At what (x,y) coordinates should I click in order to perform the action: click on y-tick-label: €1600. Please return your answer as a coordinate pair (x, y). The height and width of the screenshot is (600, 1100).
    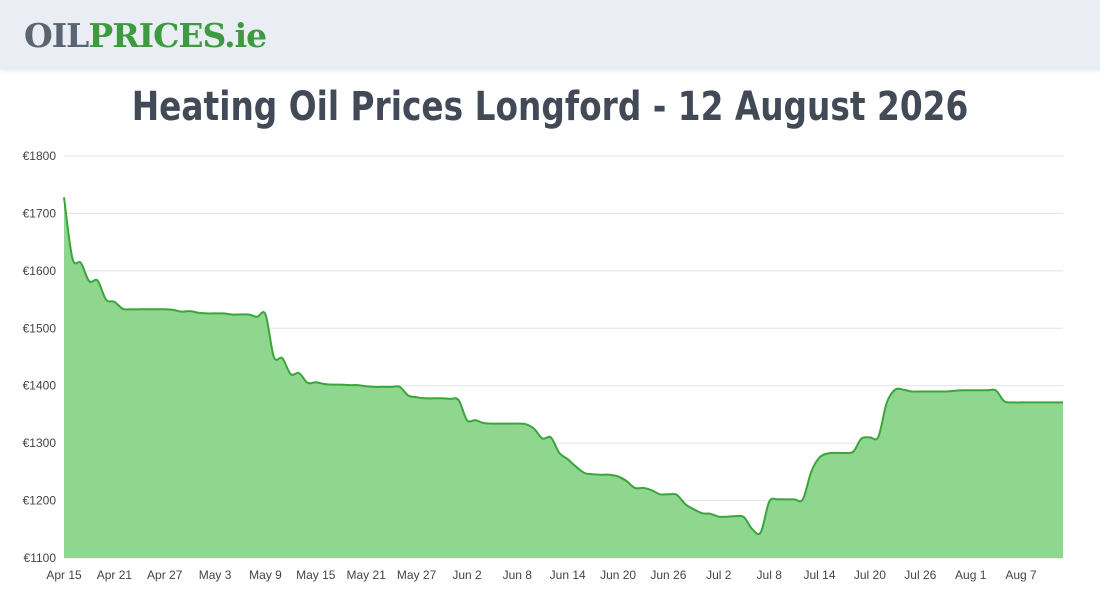
    Looking at the image, I should click on (40, 271).